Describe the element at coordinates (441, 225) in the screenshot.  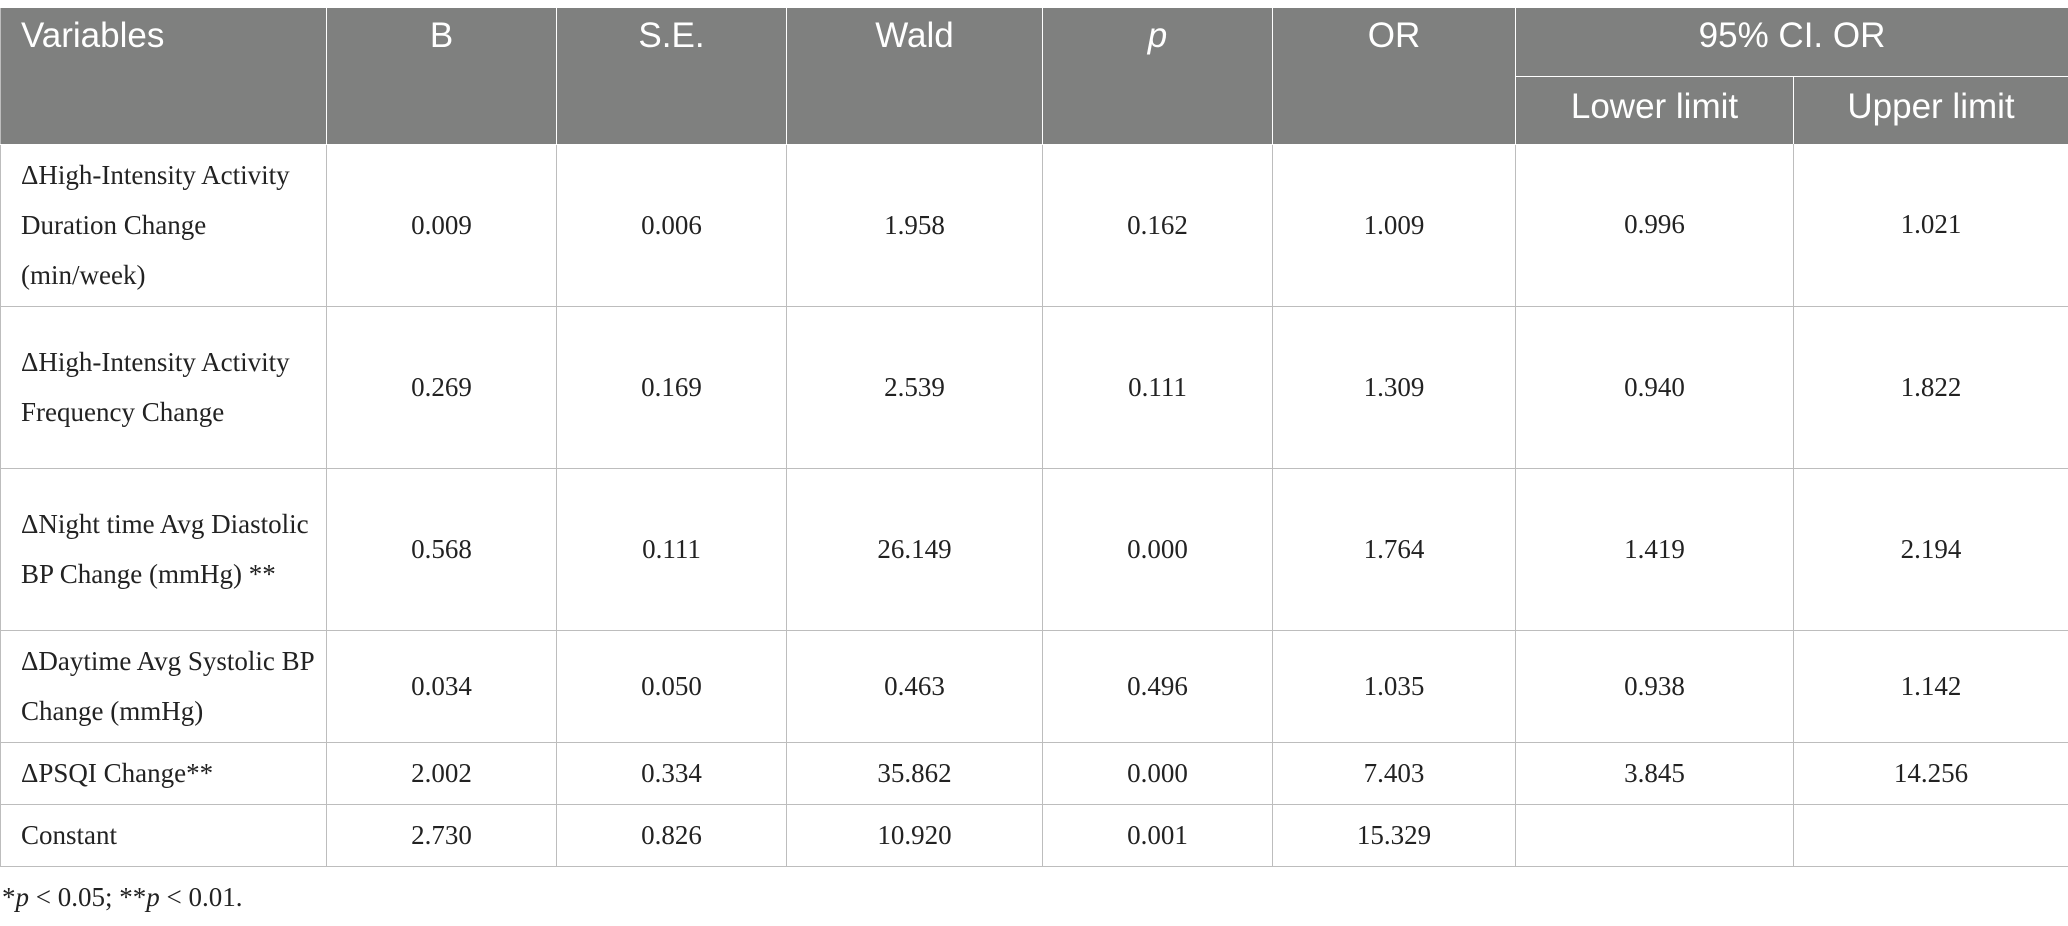
I see `cell-b: 0.009` at that location.